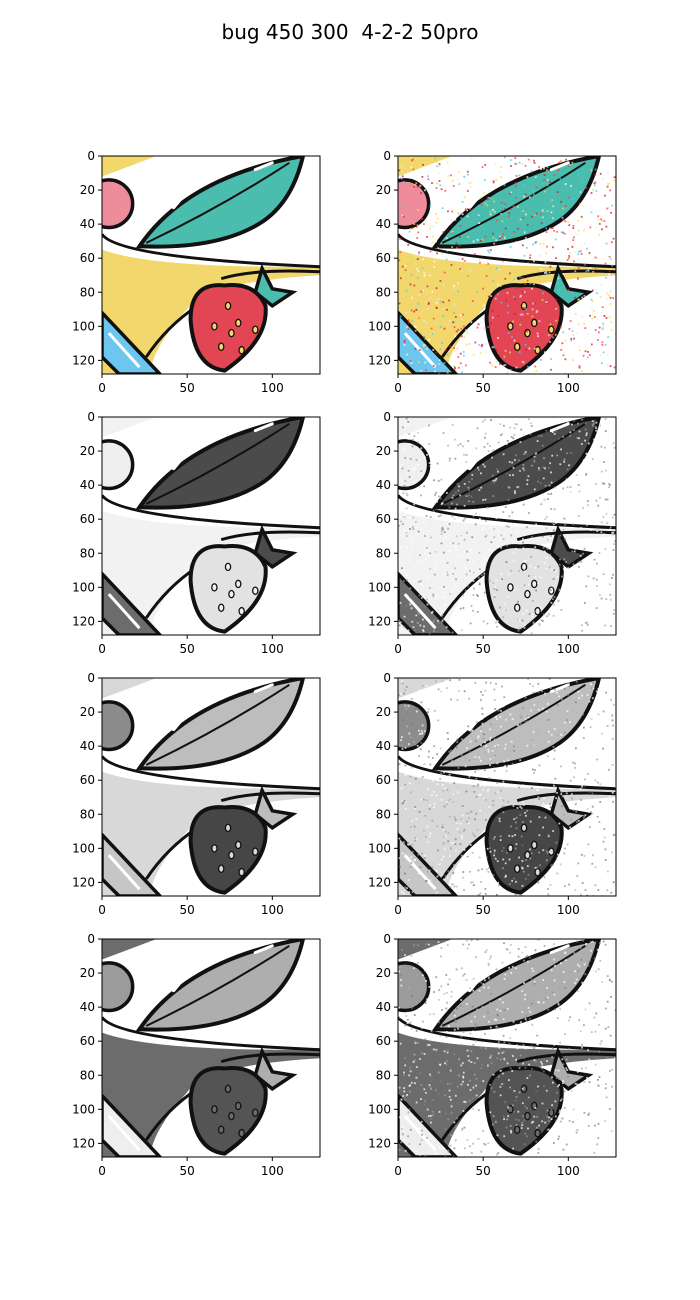 The image size is (700, 1300). I want to click on image-panel-1-2: 0 50 100 0 20 40 60 80 100 120, so click(492, 272).